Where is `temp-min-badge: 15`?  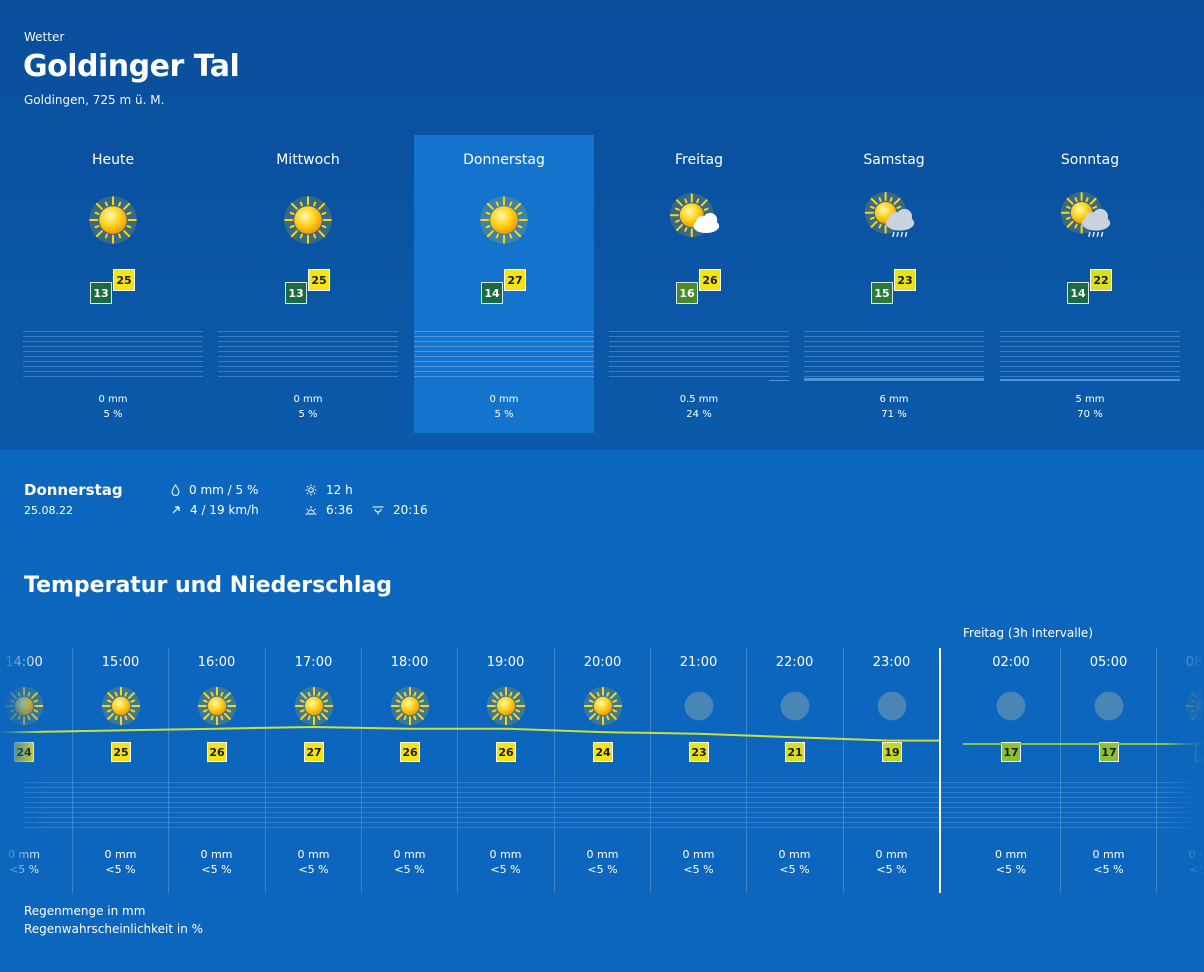
temp-min-badge: 15 is located at coordinates (882, 293).